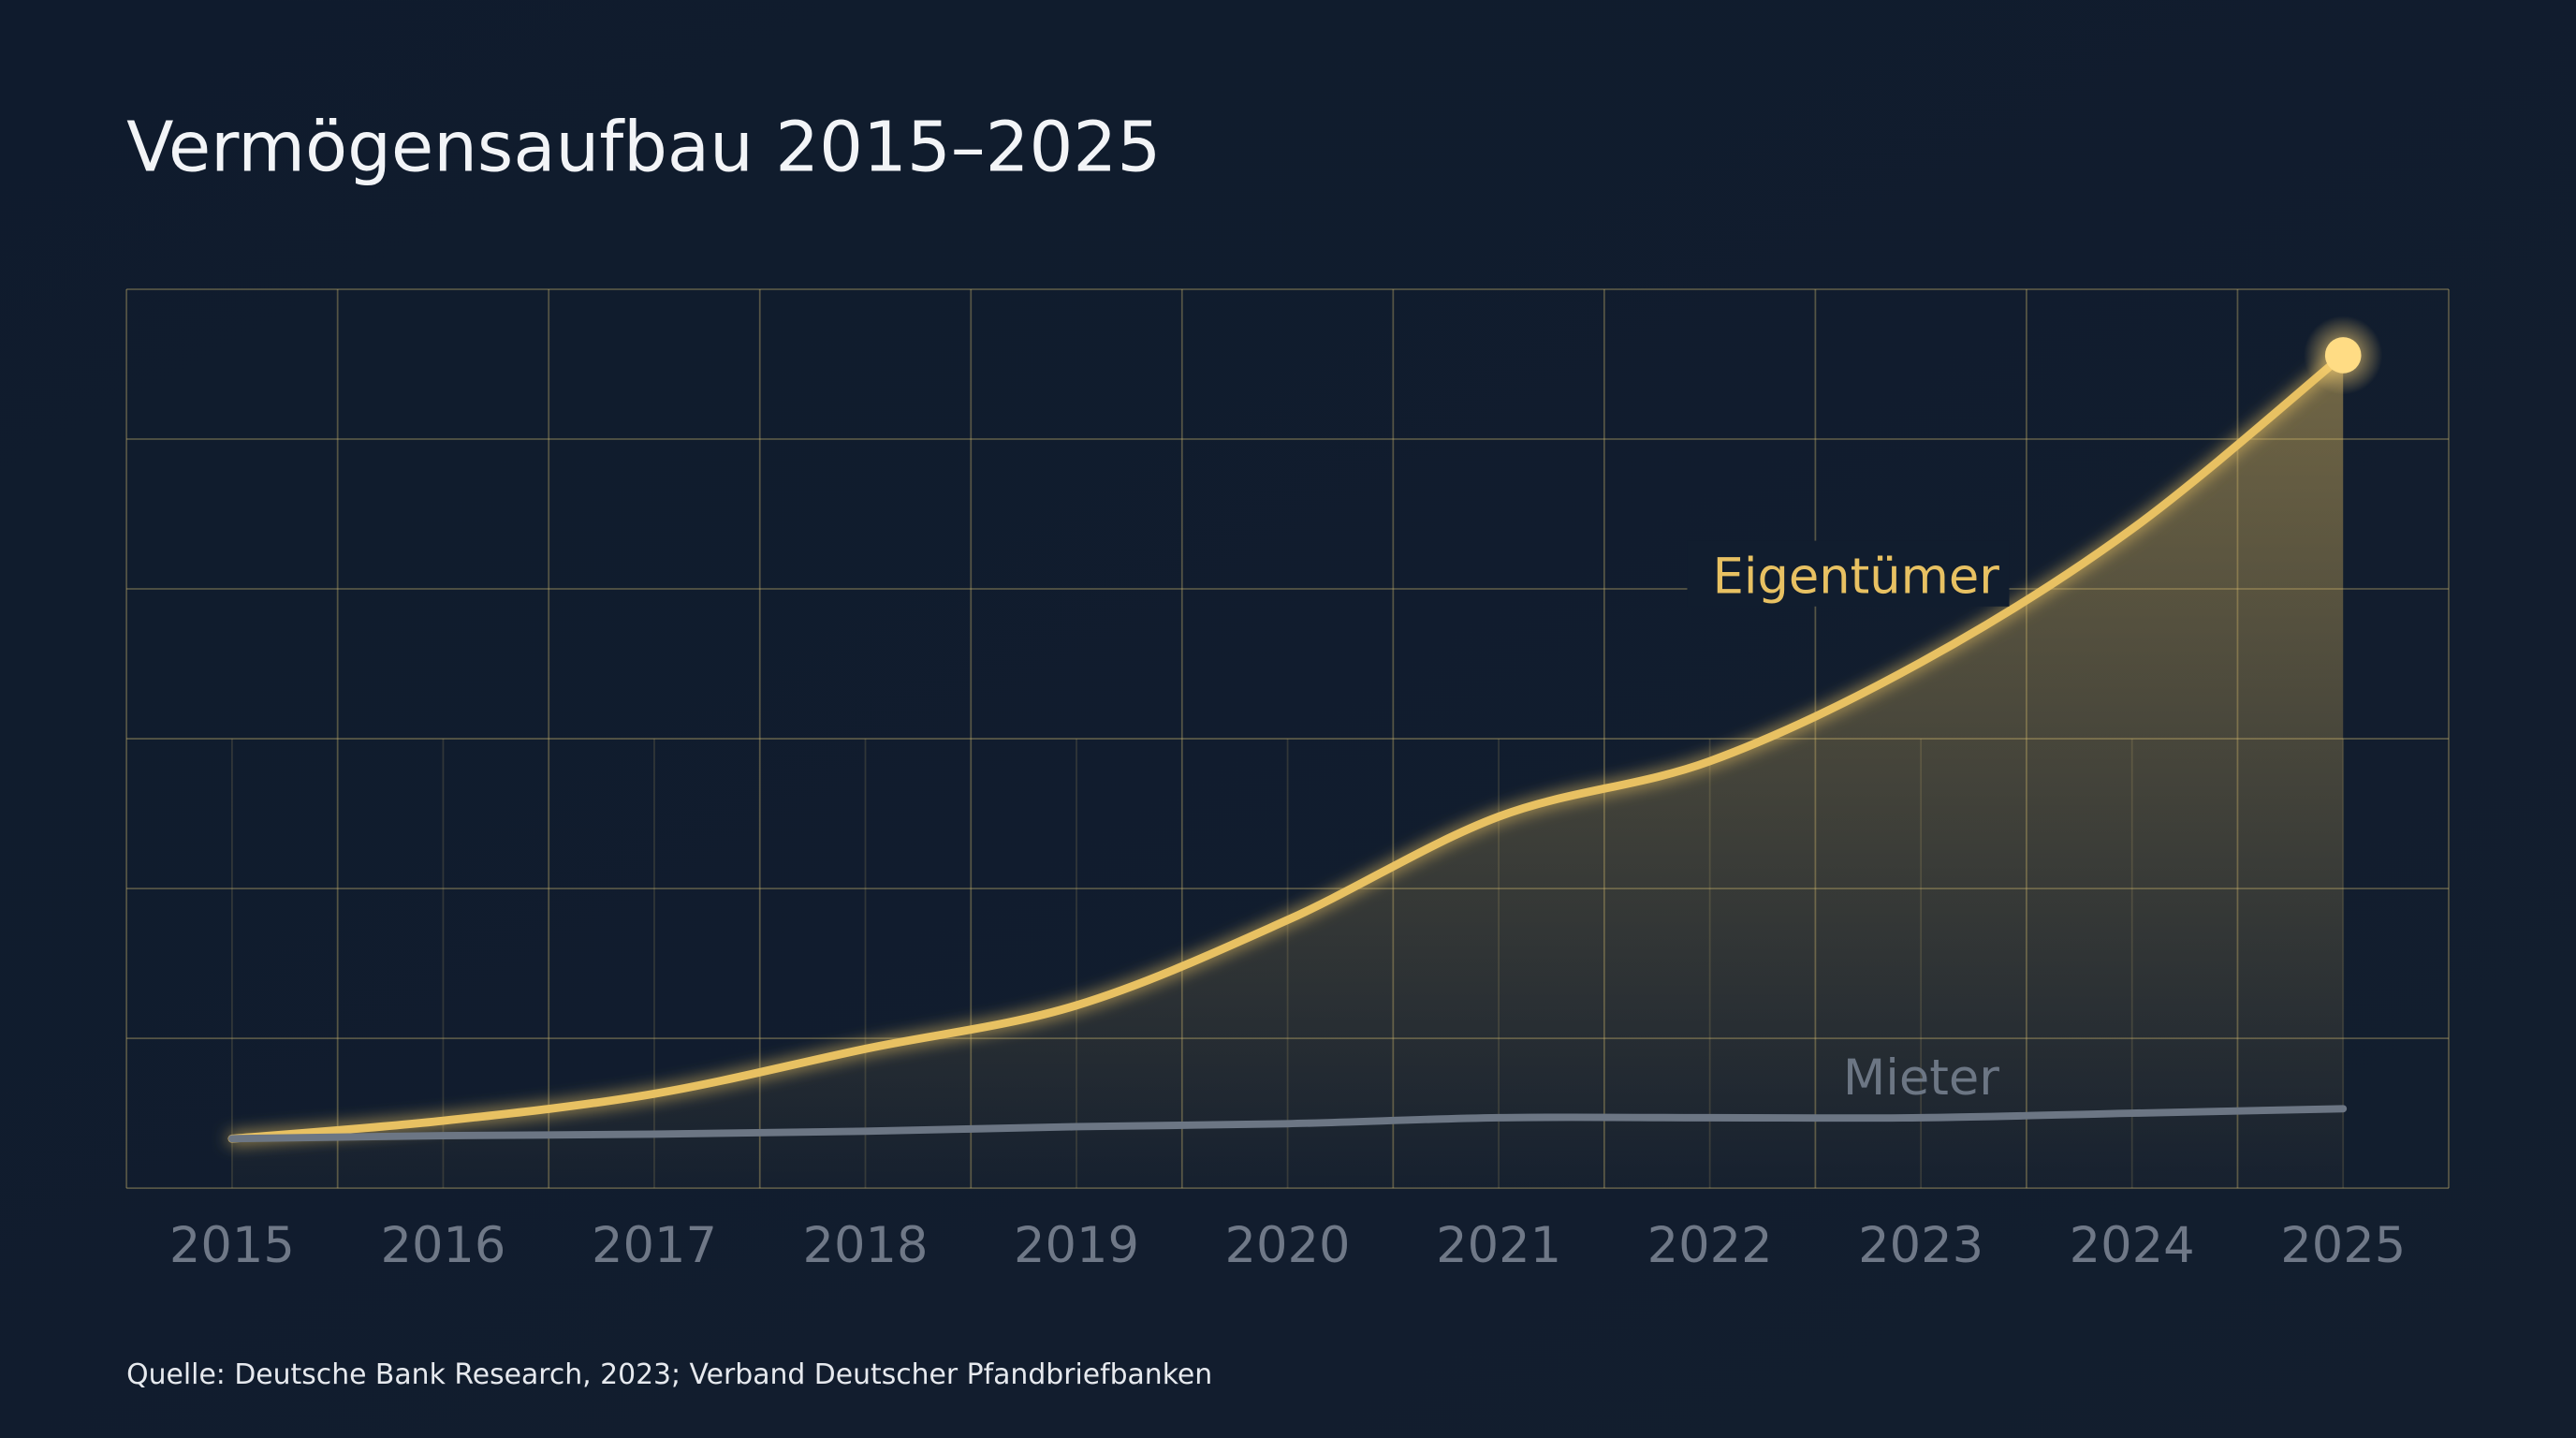 The image size is (2576, 1438). What do you see at coordinates (1710, 1245) in the screenshot?
I see `x-tick-label: 2022` at bounding box center [1710, 1245].